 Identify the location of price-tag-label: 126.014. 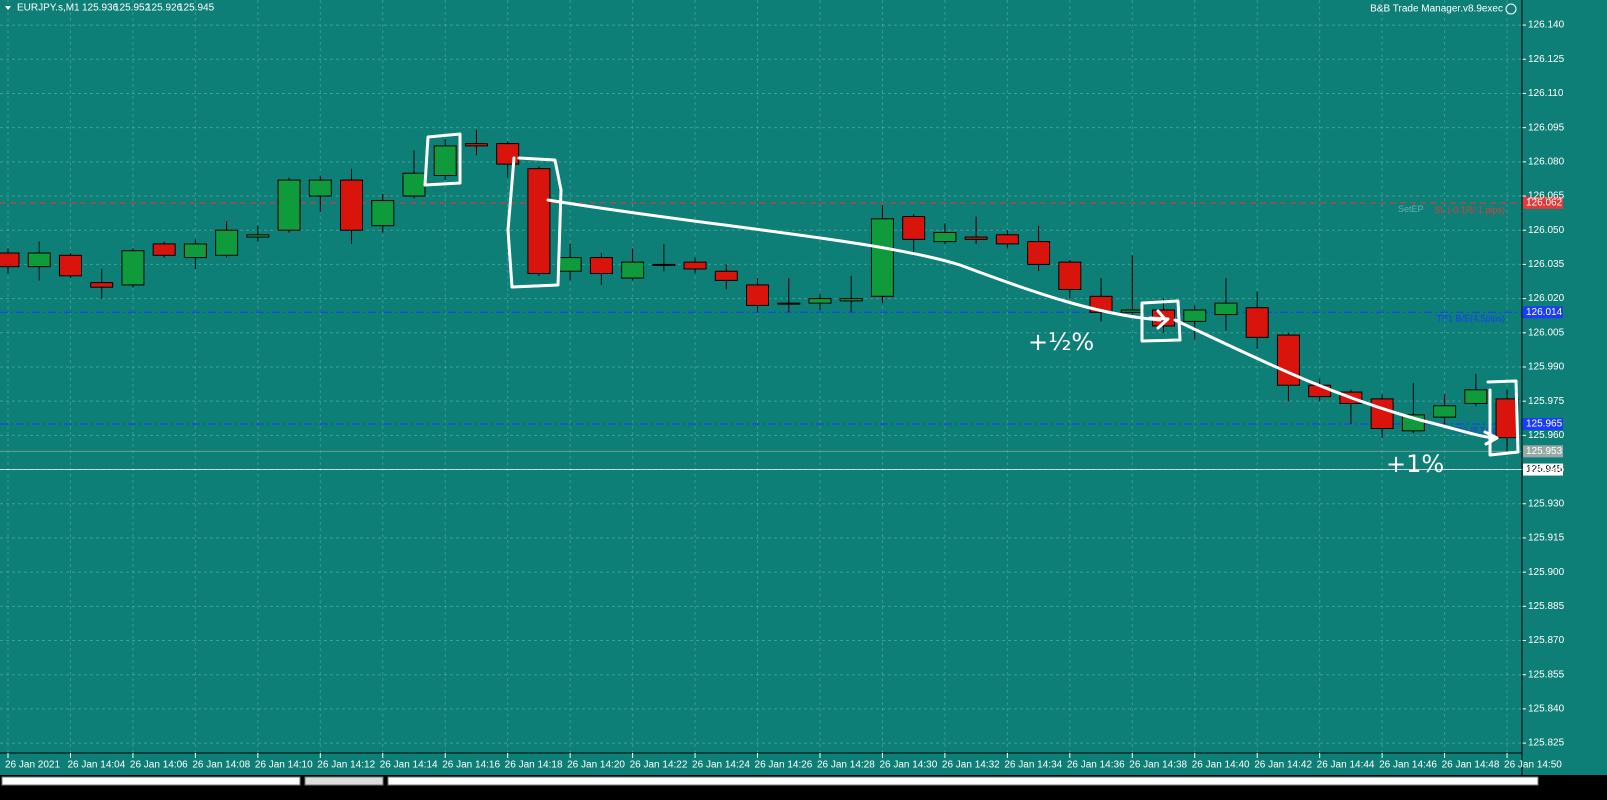
(1544, 312).